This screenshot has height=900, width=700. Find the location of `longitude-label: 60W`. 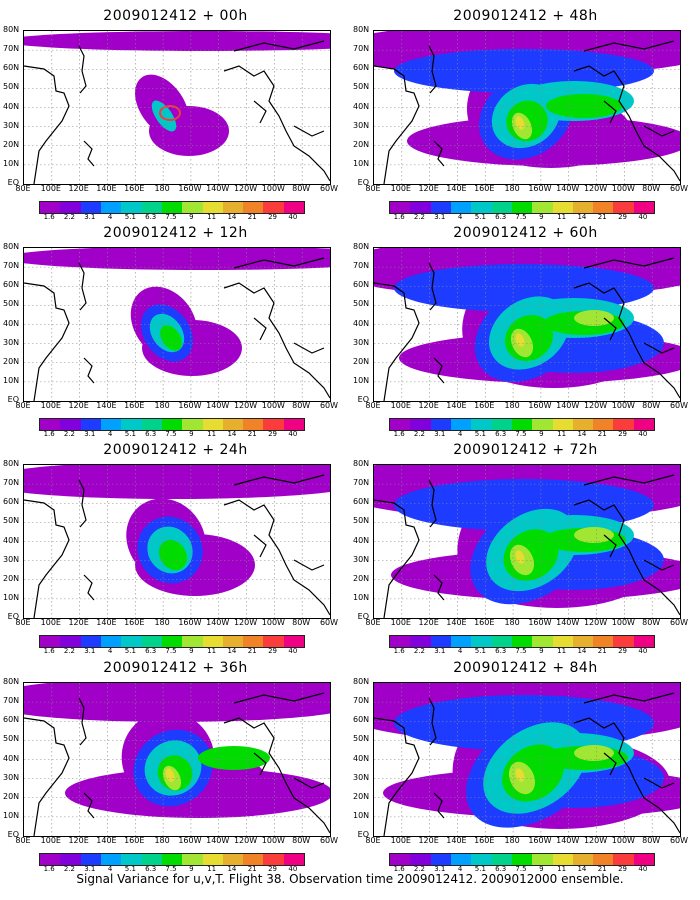

longitude-label: 60W is located at coordinates (679, 622).